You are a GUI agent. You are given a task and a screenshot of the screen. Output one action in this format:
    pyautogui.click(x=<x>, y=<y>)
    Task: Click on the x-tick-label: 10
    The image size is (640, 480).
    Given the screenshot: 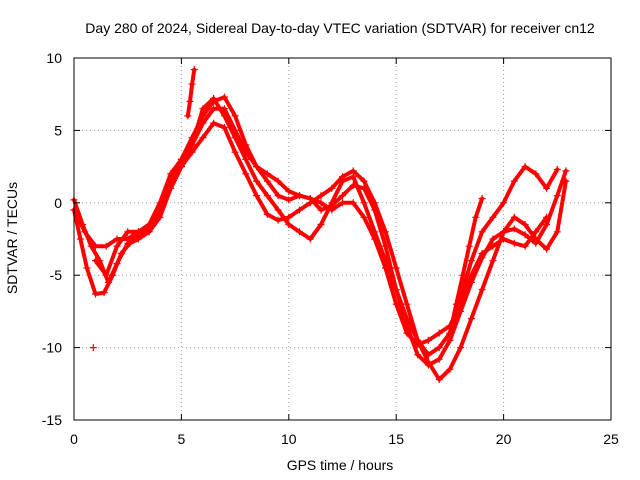 What is the action you would take?
    pyautogui.click(x=289, y=439)
    